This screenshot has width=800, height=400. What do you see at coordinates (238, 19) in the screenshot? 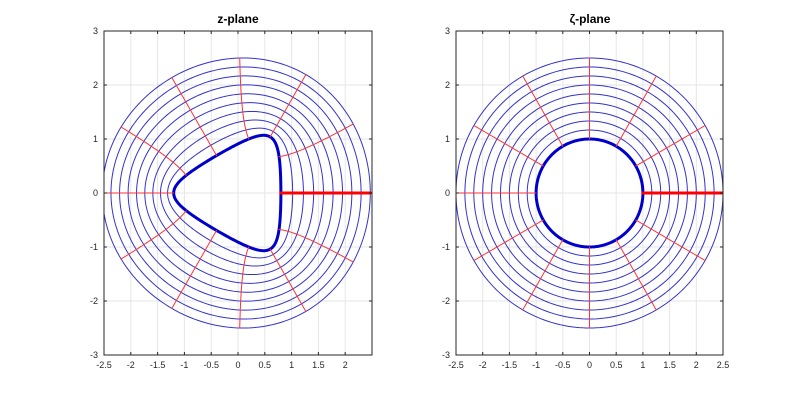
I see `z-plane-title: z-plane` at bounding box center [238, 19].